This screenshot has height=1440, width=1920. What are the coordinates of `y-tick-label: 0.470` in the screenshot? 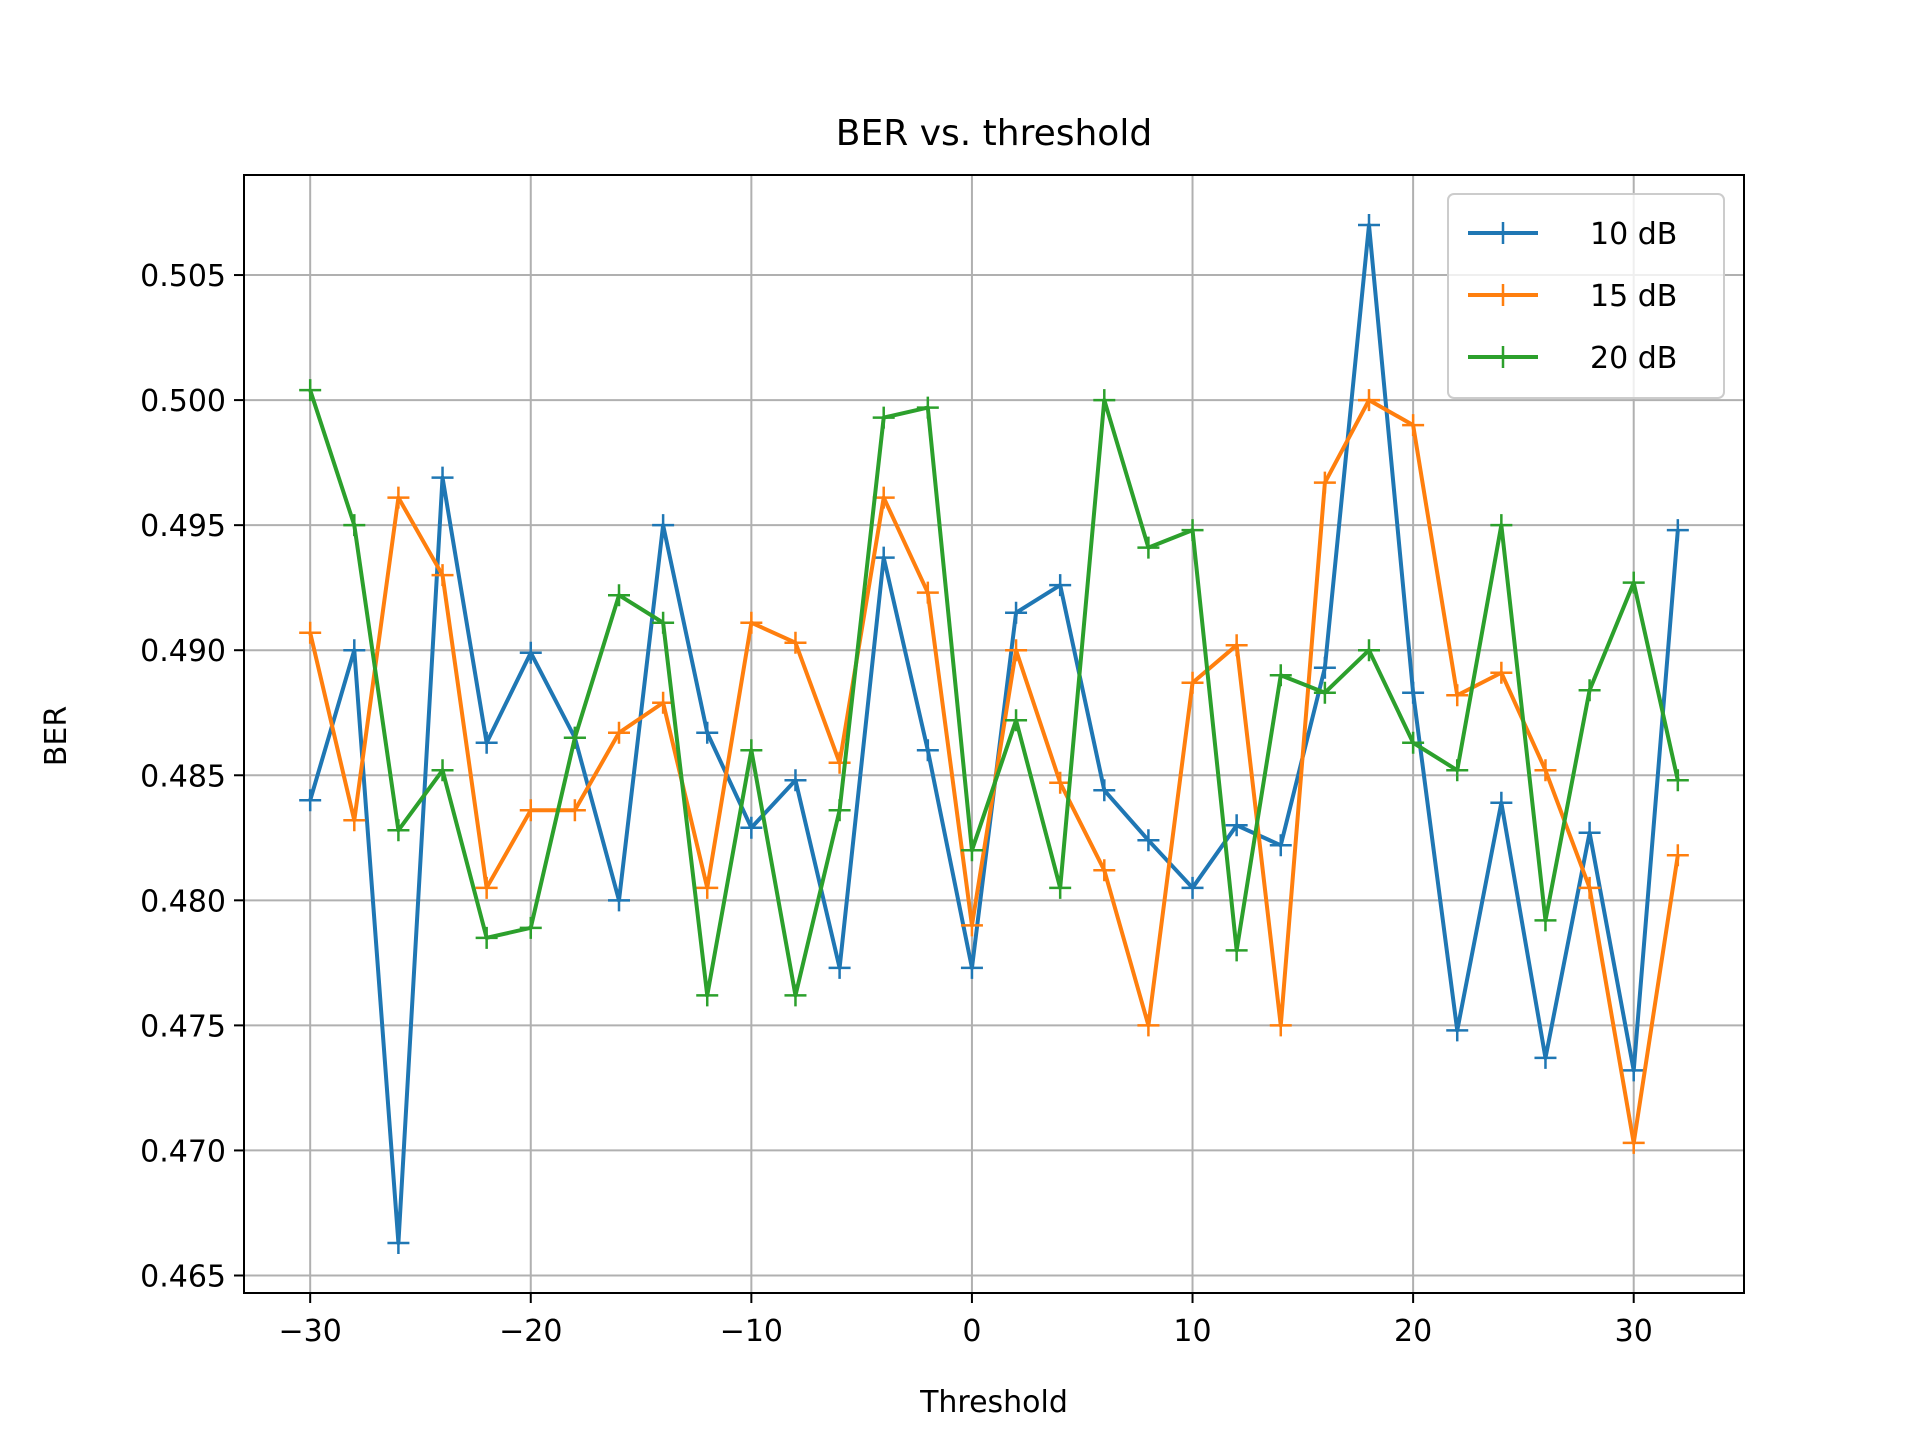 It's located at (183, 1151).